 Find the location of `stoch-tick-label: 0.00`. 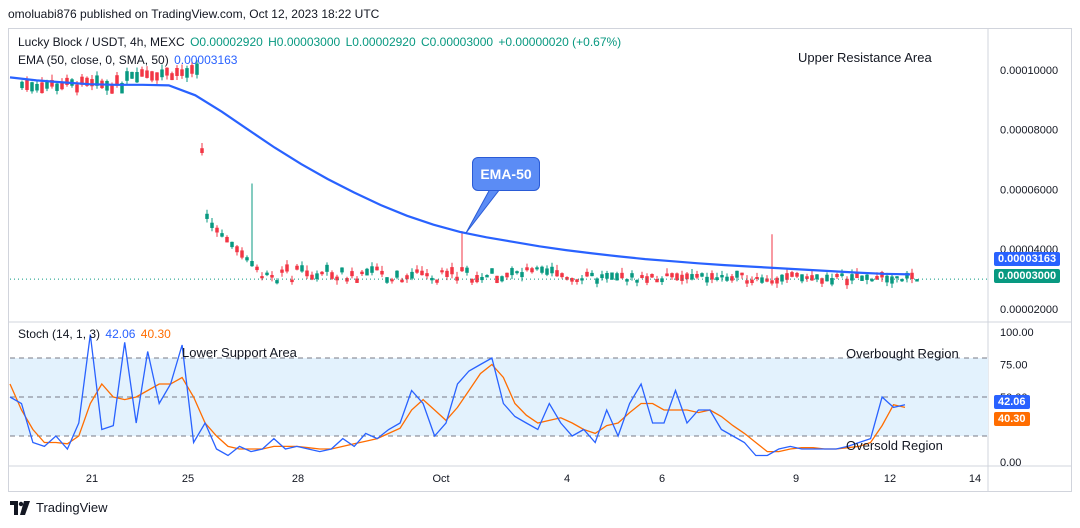

stoch-tick-label: 0.00 is located at coordinates (1010, 463).